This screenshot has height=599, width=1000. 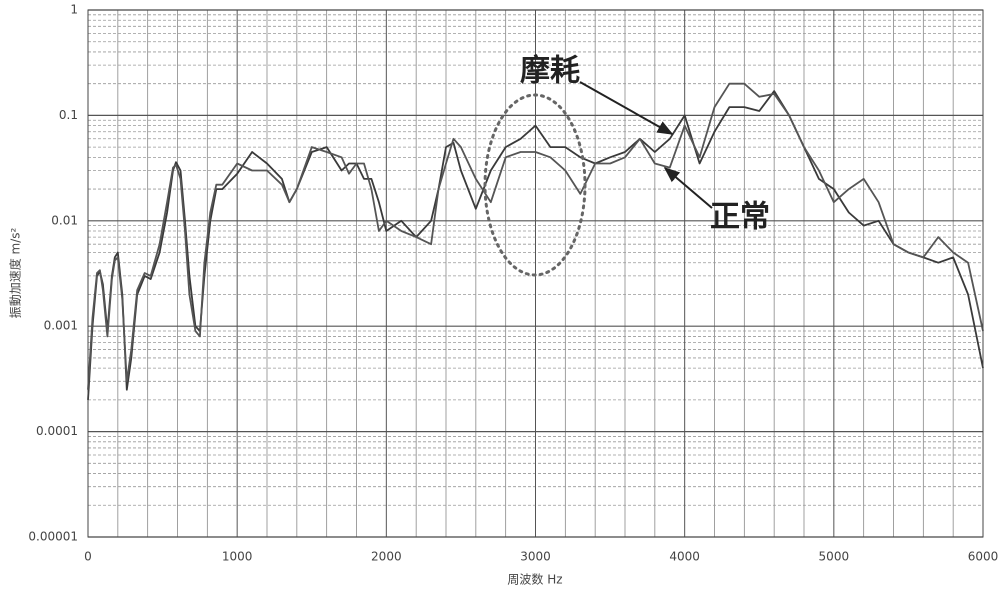 I want to click on y-tick-label: 0.0001, so click(x=57, y=431).